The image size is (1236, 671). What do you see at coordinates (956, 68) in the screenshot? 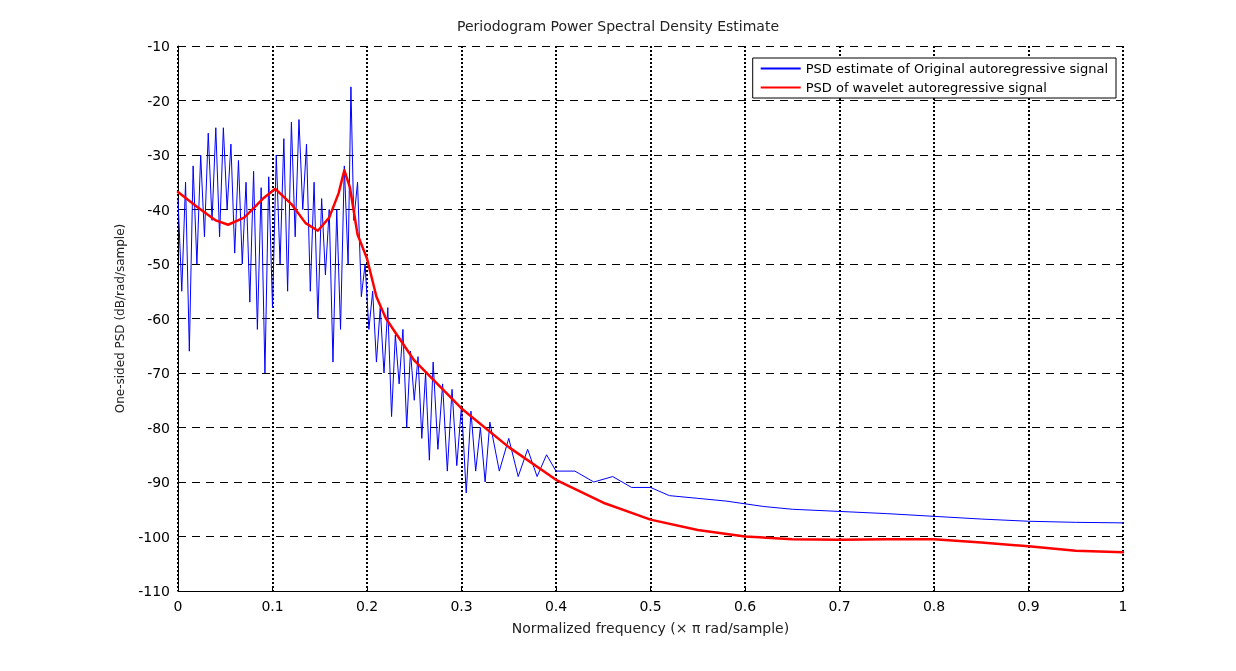
I see `legend-label: PSD estimate of Original autoregressive signal` at bounding box center [956, 68].